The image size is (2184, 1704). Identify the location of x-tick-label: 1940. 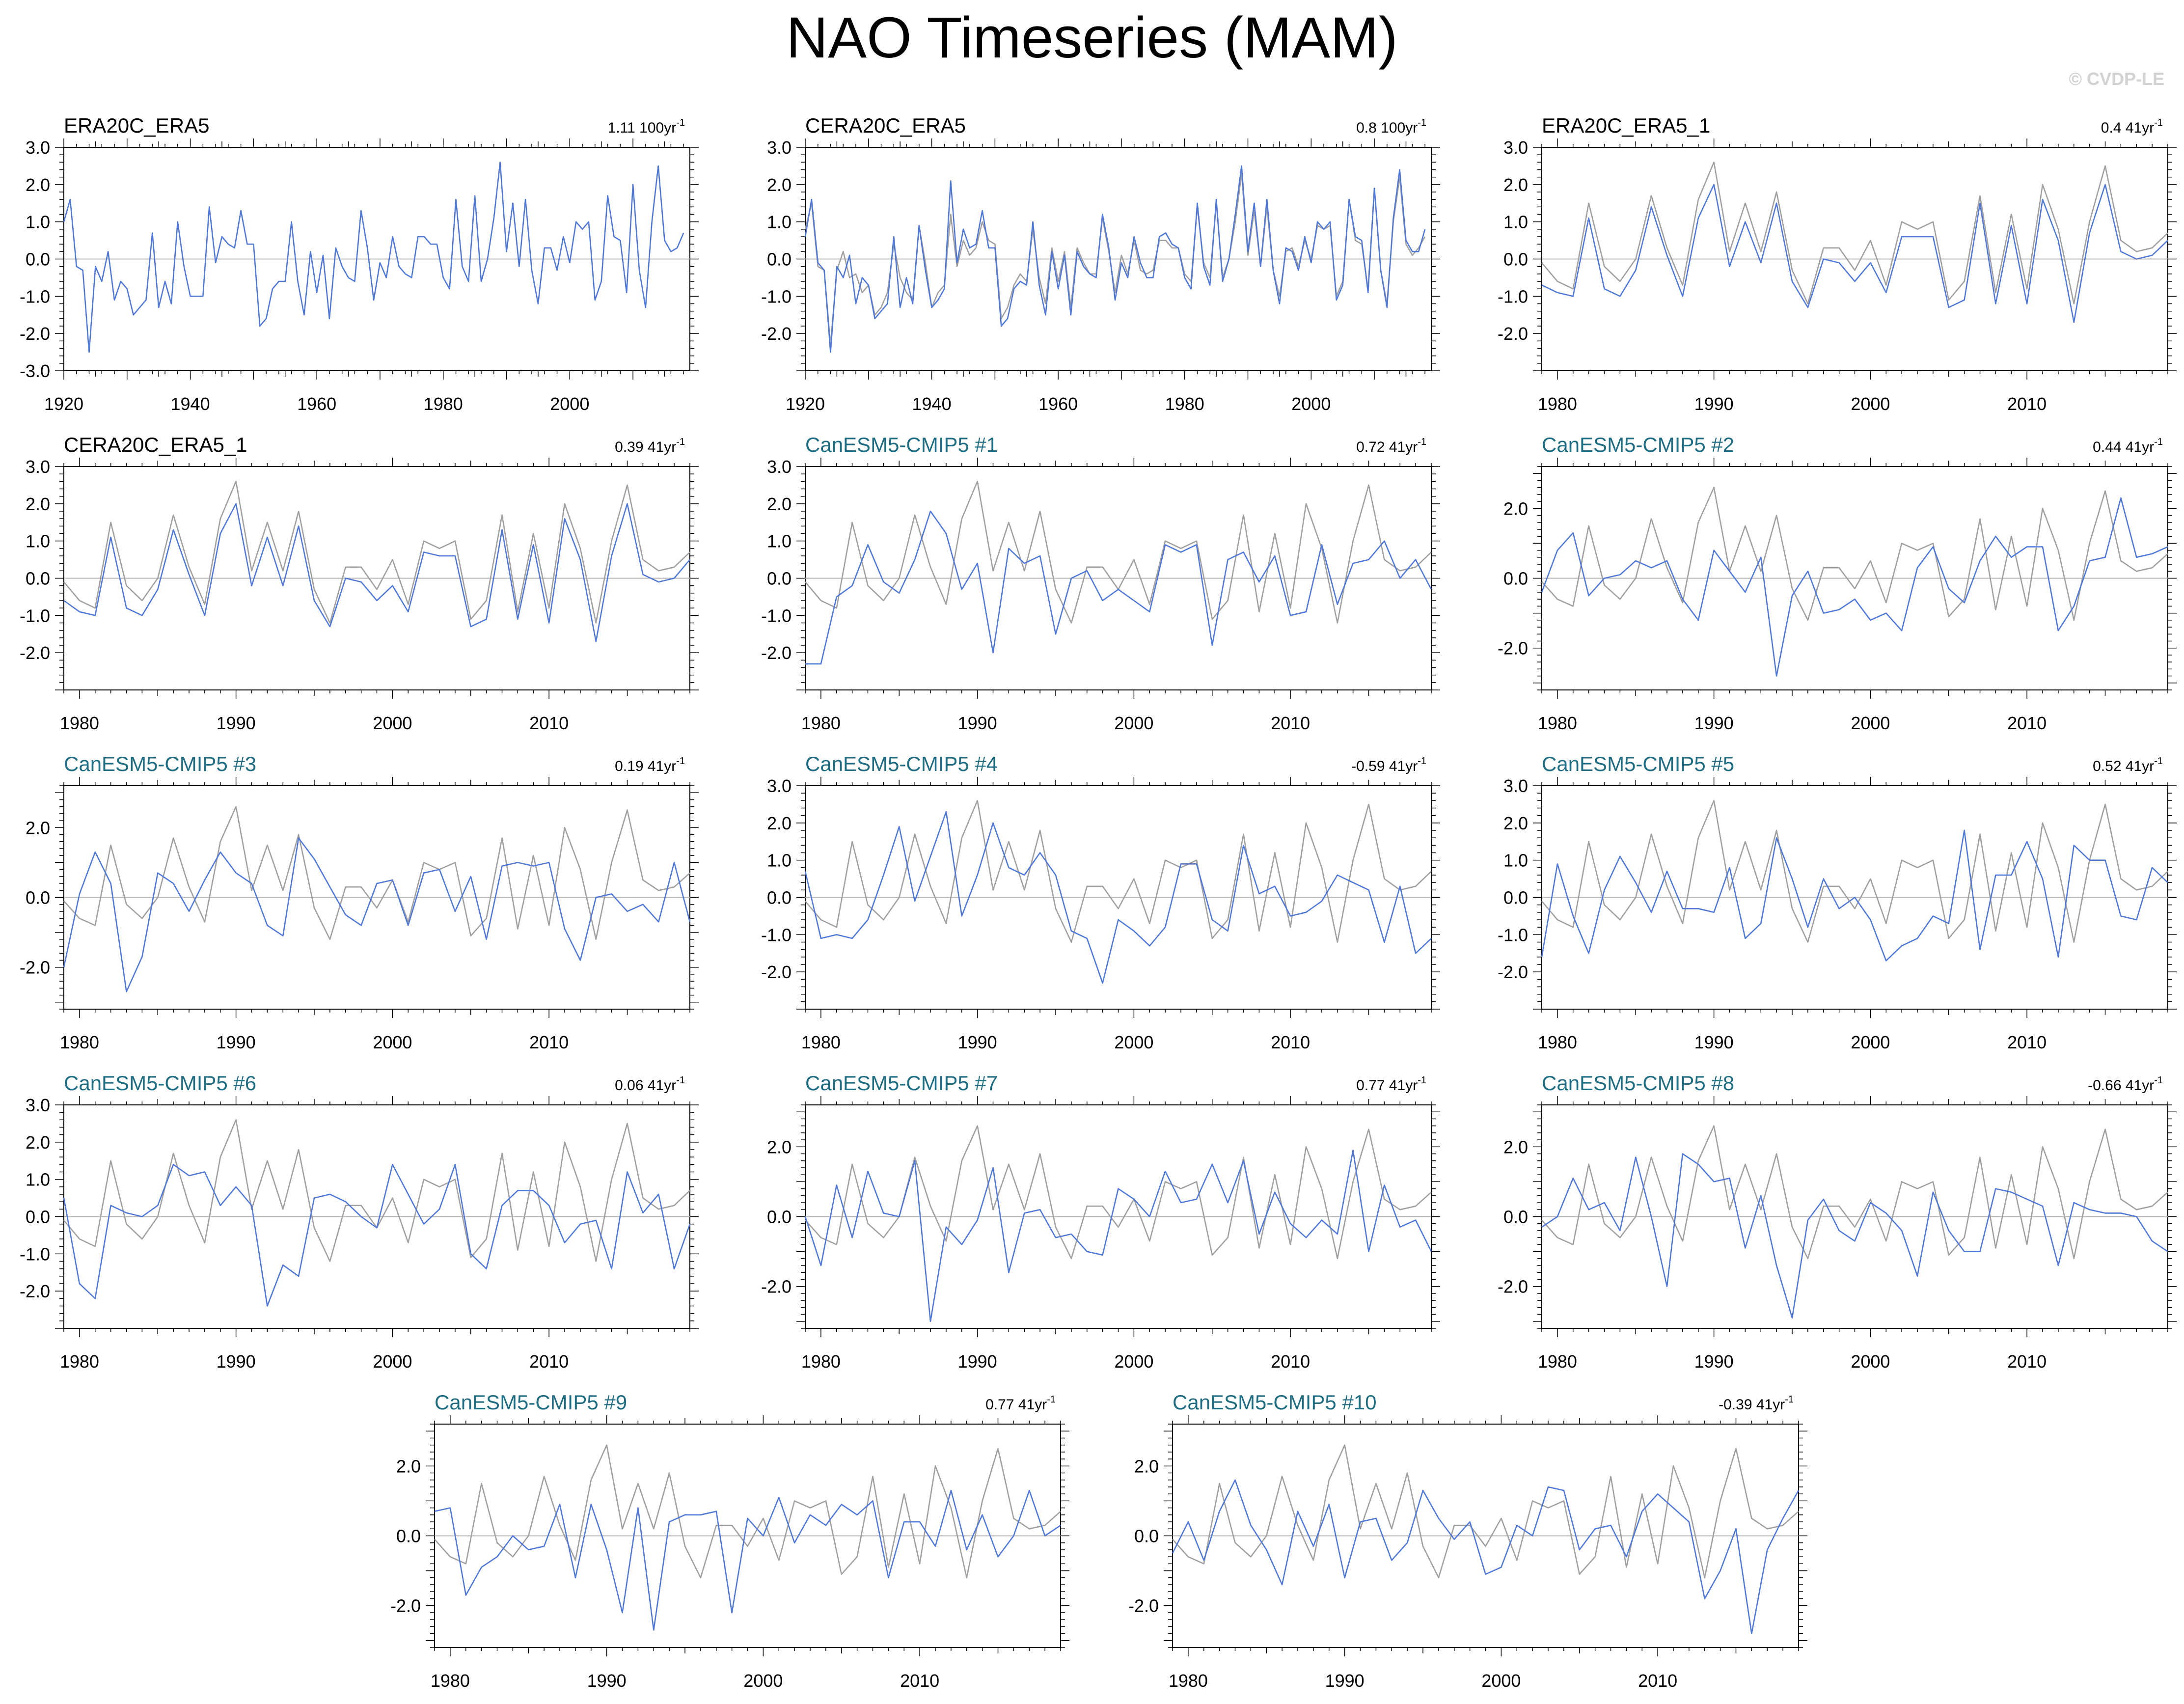
(932, 404).